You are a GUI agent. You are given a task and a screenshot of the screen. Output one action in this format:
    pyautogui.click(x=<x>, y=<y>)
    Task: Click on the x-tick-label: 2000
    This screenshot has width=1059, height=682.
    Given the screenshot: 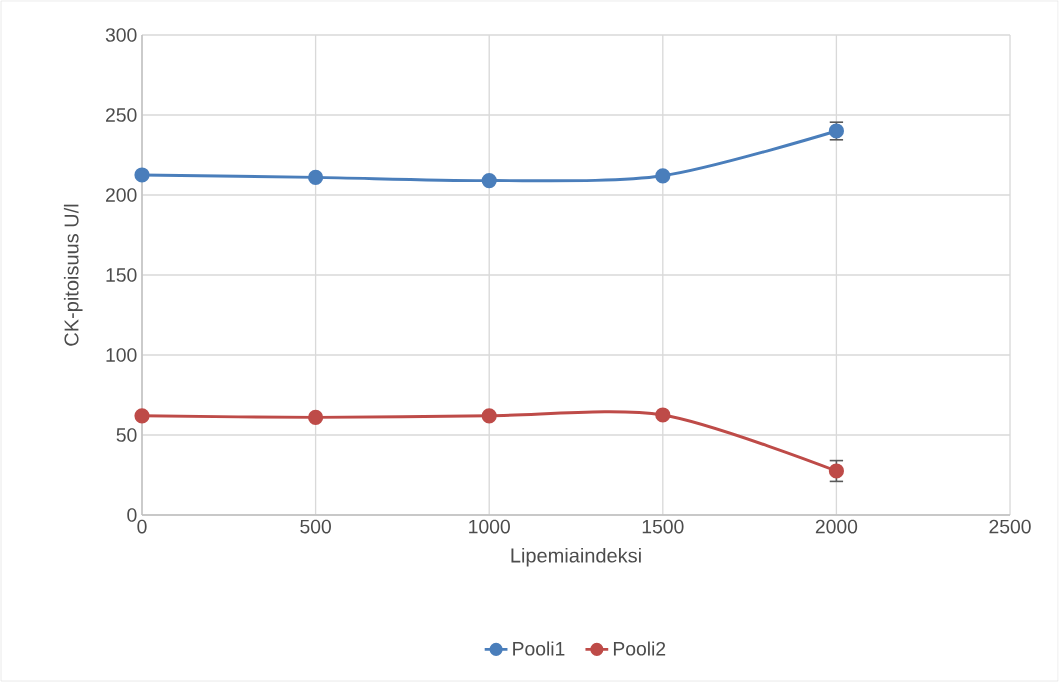 What is the action you would take?
    pyautogui.click(x=836, y=526)
    